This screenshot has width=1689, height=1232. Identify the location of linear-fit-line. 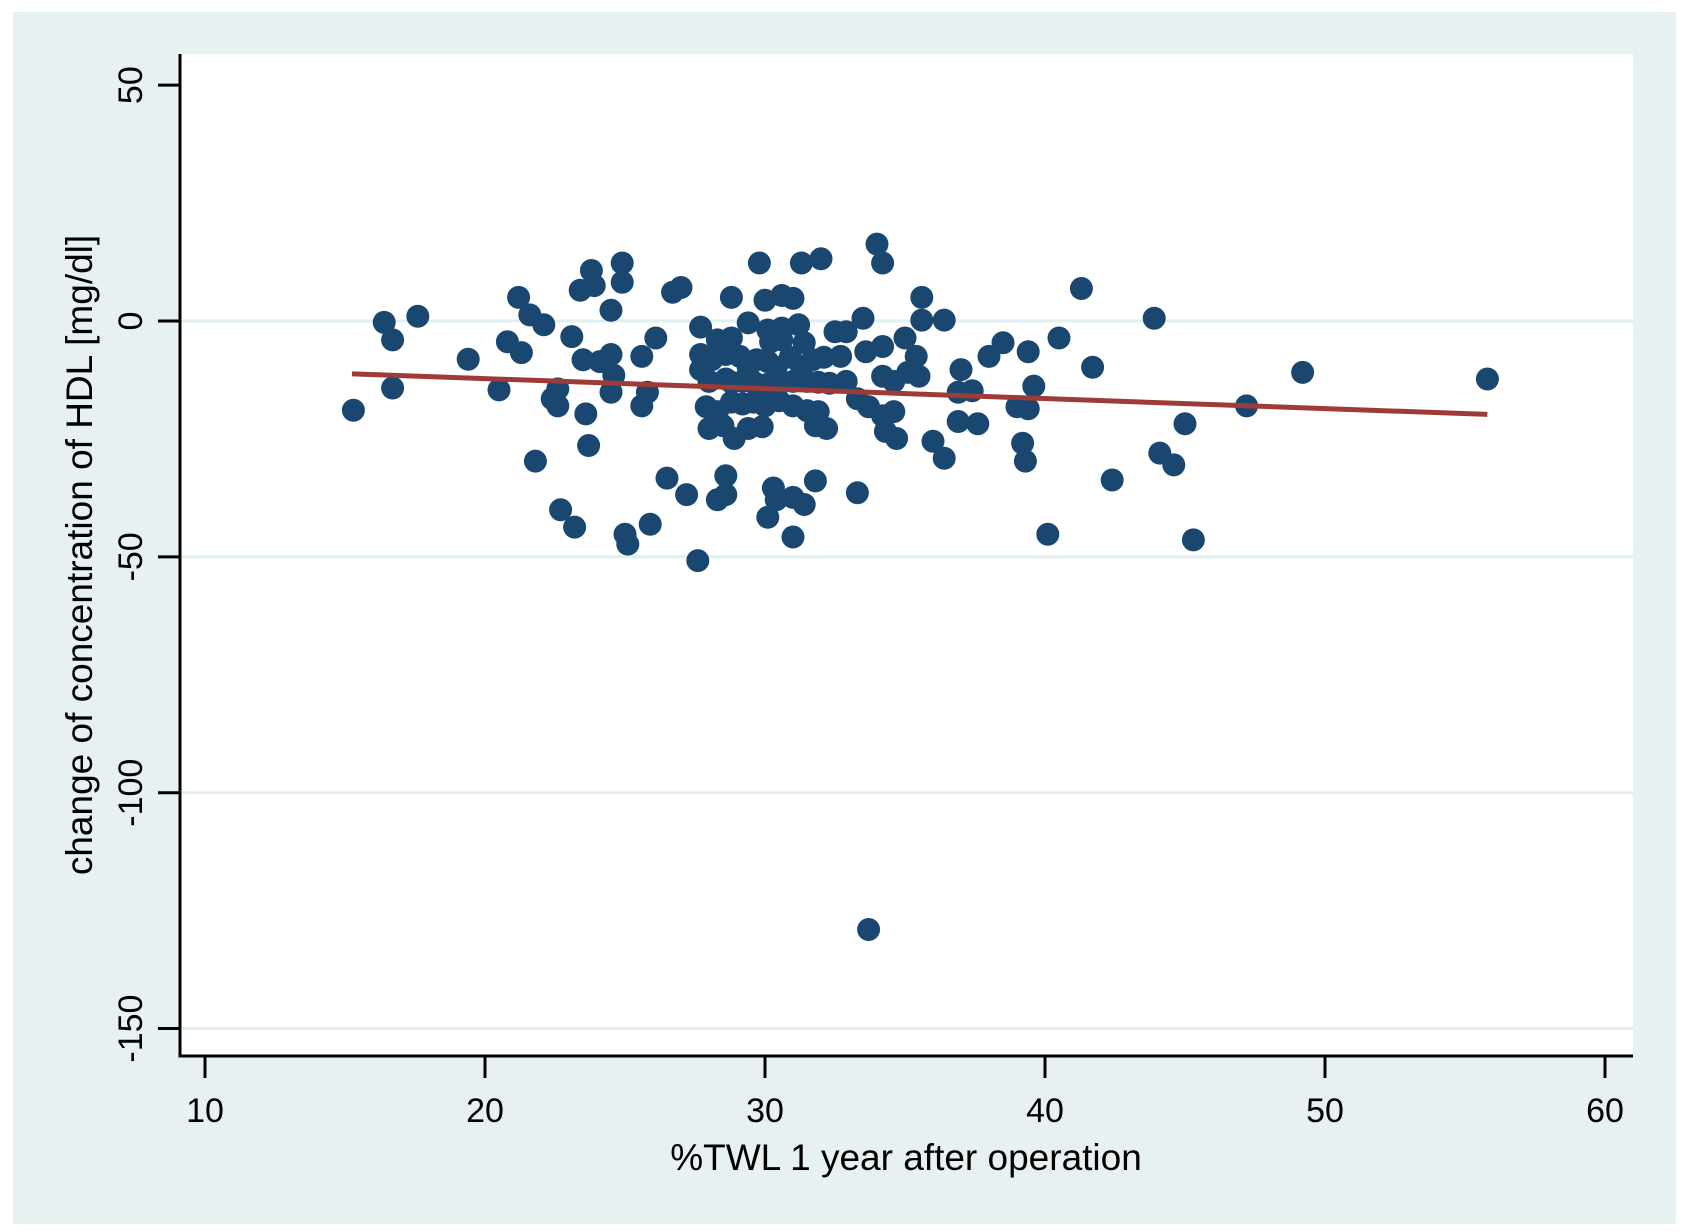
(919, 394).